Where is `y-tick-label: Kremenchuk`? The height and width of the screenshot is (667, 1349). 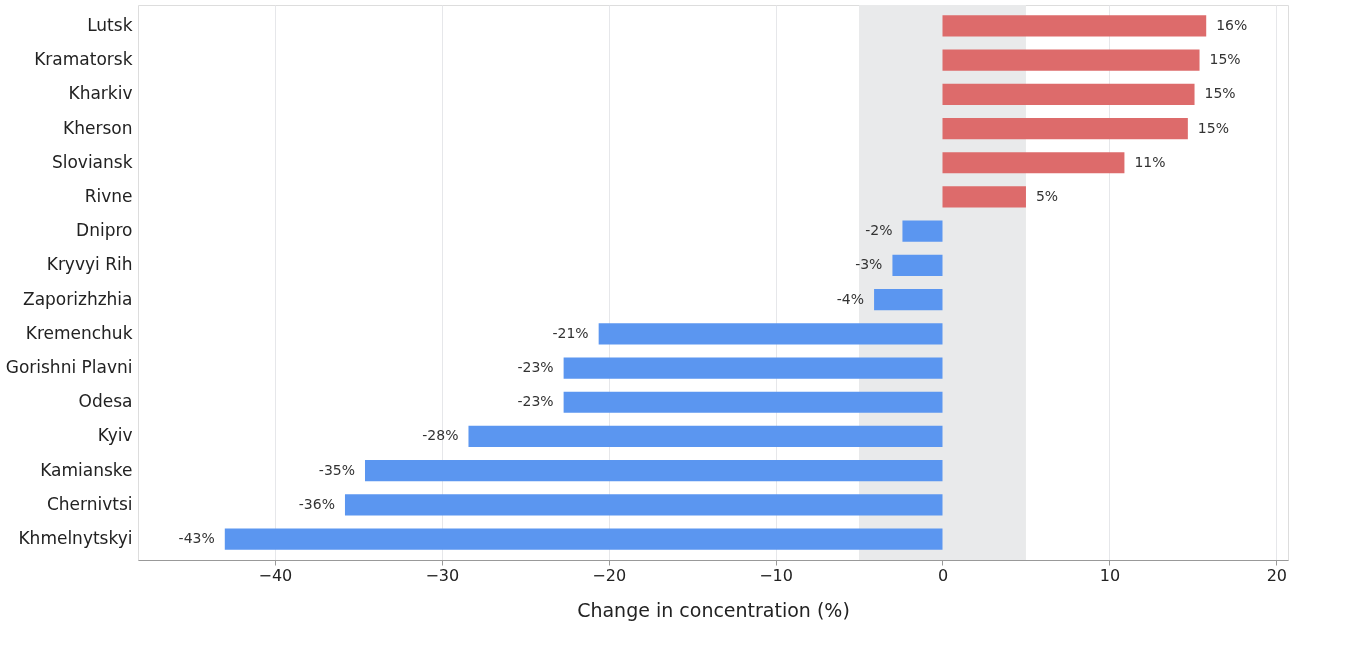
y-tick-label: Kremenchuk is located at coordinates (79, 332).